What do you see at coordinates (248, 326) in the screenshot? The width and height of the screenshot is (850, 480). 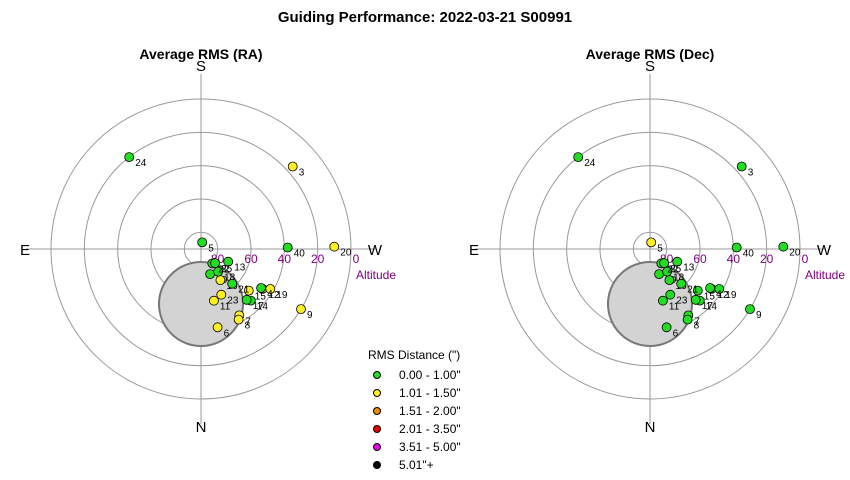 I see `data-point-label: 8` at bounding box center [248, 326].